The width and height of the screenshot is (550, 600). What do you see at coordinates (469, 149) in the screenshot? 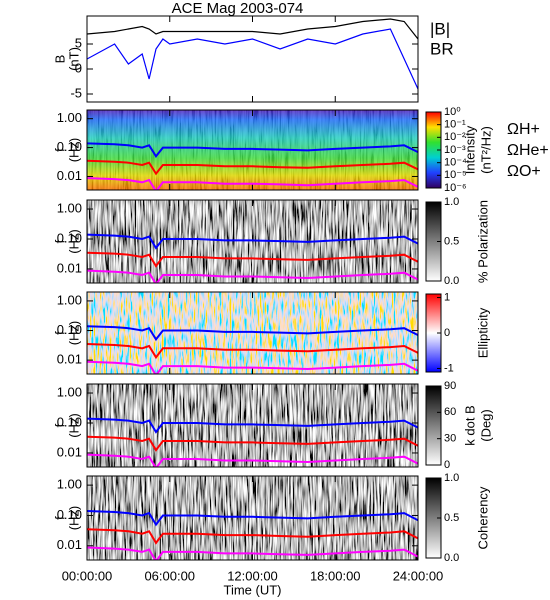
I see `colorbar-label: Intensity` at bounding box center [469, 149].